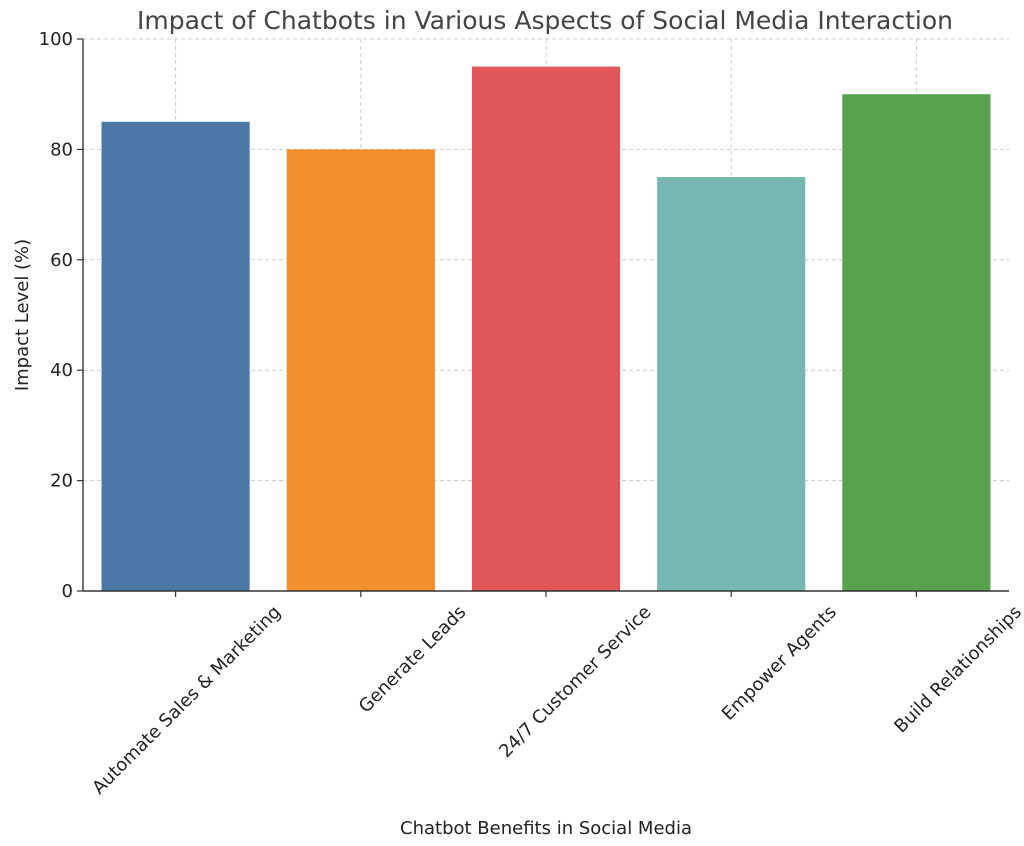 The width and height of the screenshot is (1024, 846). I want to click on y-tick-label: 20, so click(61, 481).